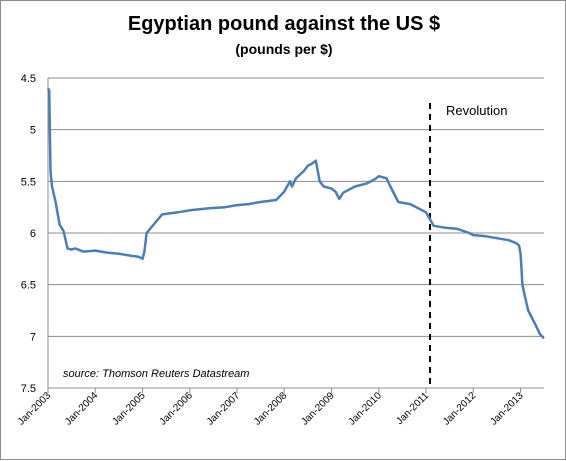  What do you see at coordinates (156, 374) in the screenshot?
I see `source-note: source: Thomson Reuters Datastream` at bounding box center [156, 374].